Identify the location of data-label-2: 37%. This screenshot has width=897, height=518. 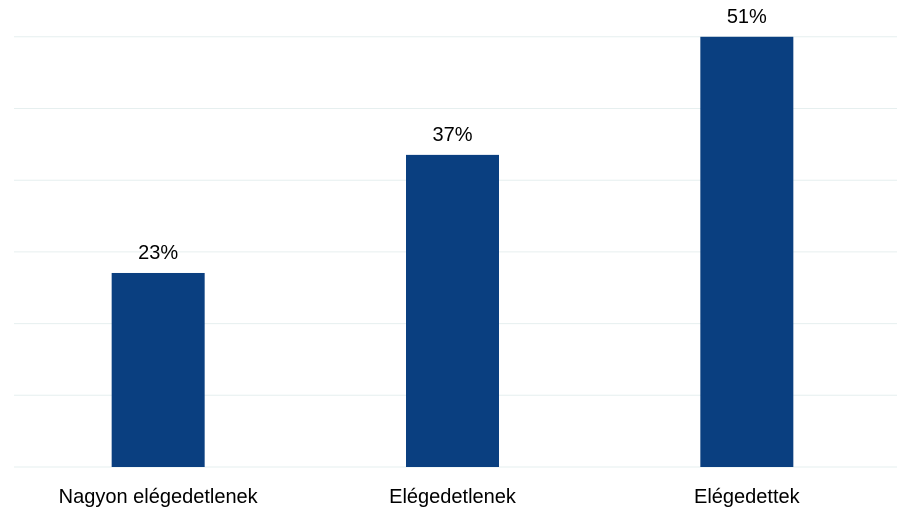
(452, 135).